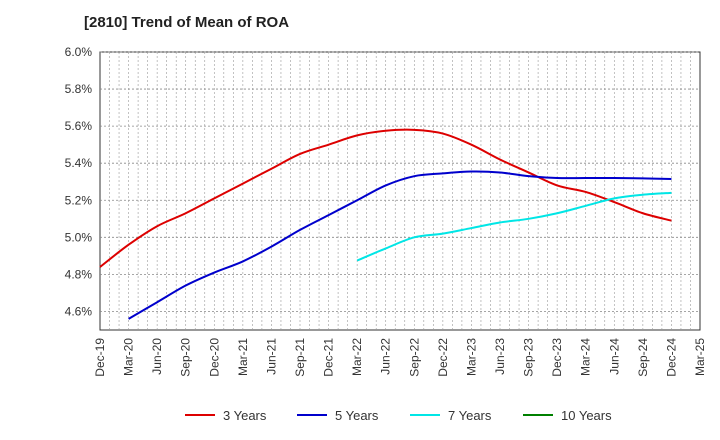 This screenshot has height=440, width=720. Describe the element at coordinates (586, 415) in the screenshot. I see `legend-label-10-years: 10 Years` at that location.